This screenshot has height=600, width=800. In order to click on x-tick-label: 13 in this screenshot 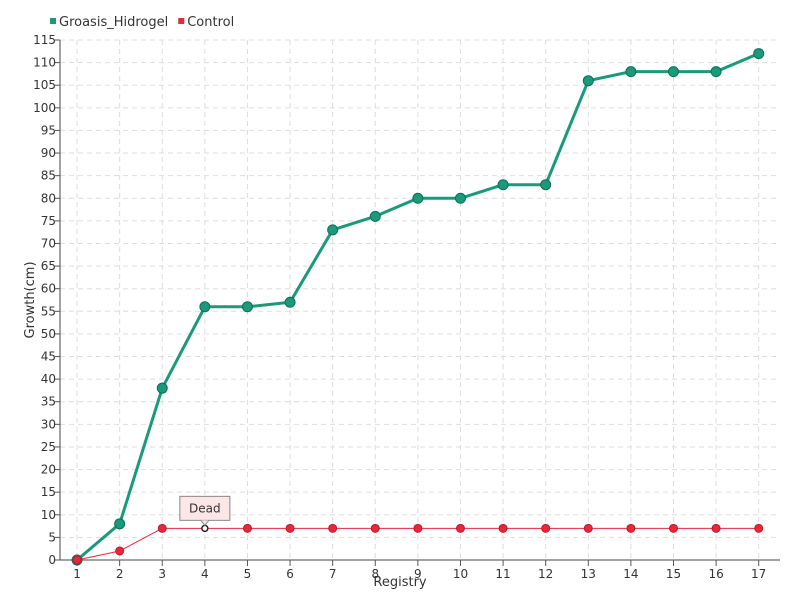, I will do `click(588, 574)`.